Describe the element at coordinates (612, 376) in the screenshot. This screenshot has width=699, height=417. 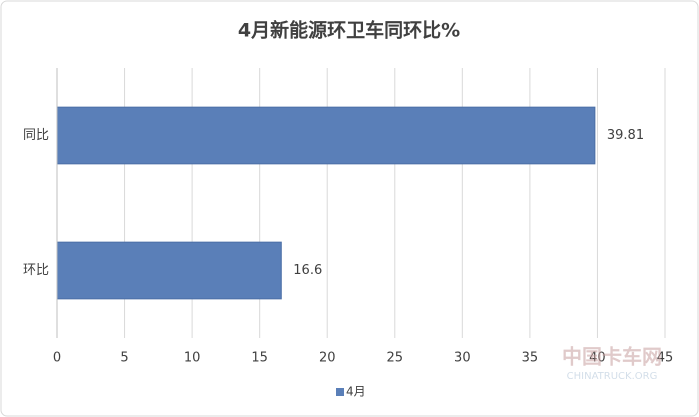
I see `watermark-subtitle: CHINATRUCK.ORG` at that location.